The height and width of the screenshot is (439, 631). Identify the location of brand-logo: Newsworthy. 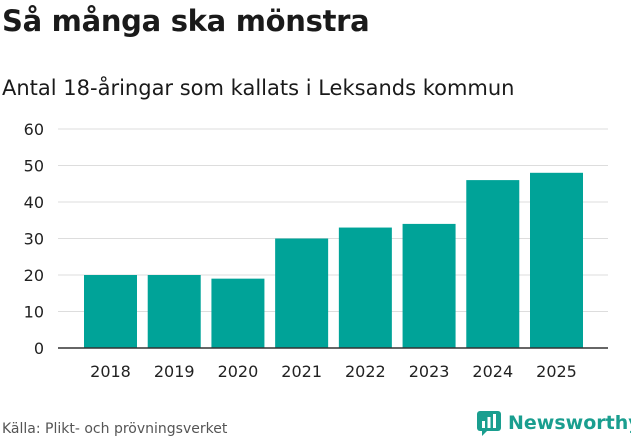
(553, 423).